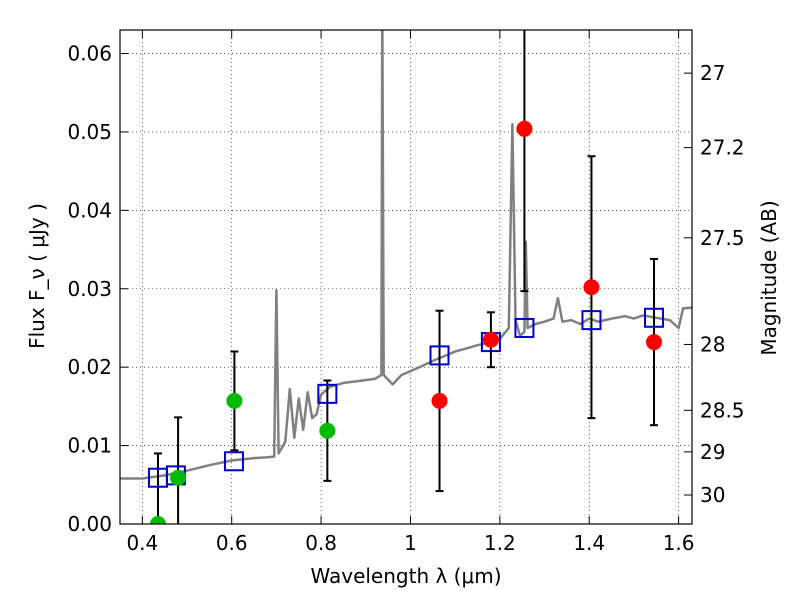 This screenshot has height=600, width=800. What do you see at coordinates (232, 543) in the screenshot?
I see `x-tick-label: 0.6` at bounding box center [232, 543].